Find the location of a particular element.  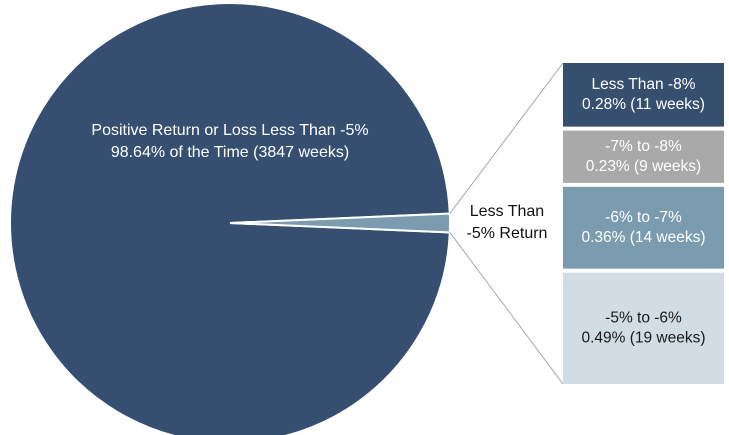

pie-slice-small-label-line: -5% Return is located at coordinates (507, 233).